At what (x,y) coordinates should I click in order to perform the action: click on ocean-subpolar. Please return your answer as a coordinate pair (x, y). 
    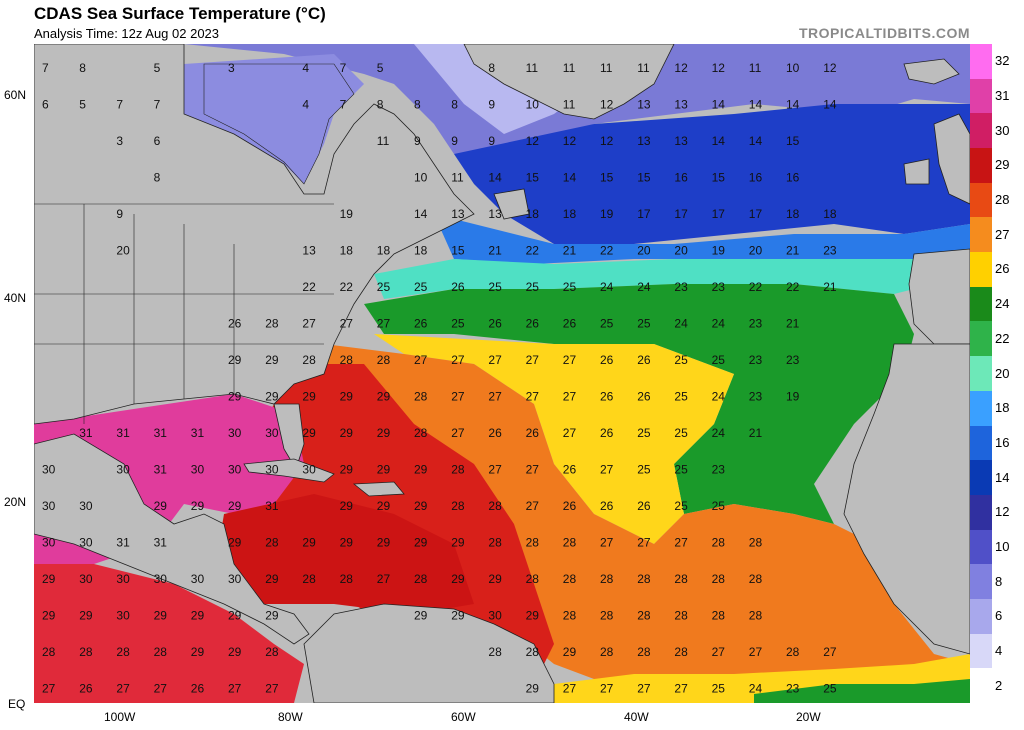
    Looking at the image, I should click on (712, 174).